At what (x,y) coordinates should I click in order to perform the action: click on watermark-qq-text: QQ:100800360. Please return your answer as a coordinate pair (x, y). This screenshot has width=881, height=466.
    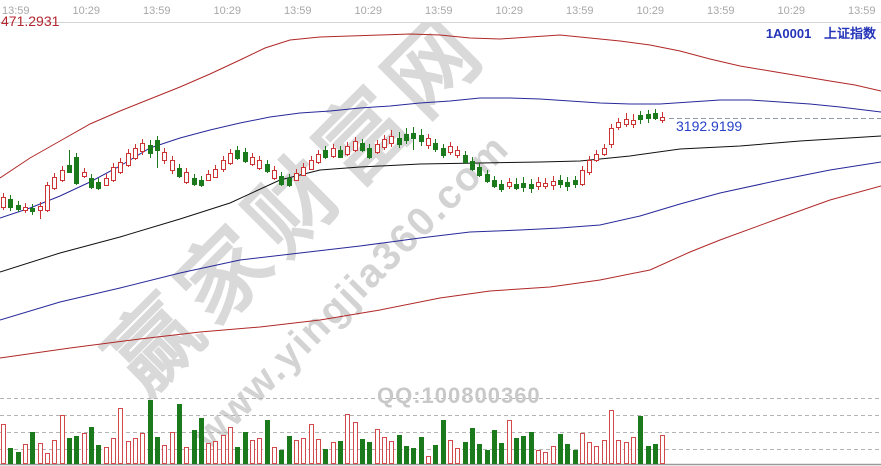
    Looking at the image, I should click on (459, 395).